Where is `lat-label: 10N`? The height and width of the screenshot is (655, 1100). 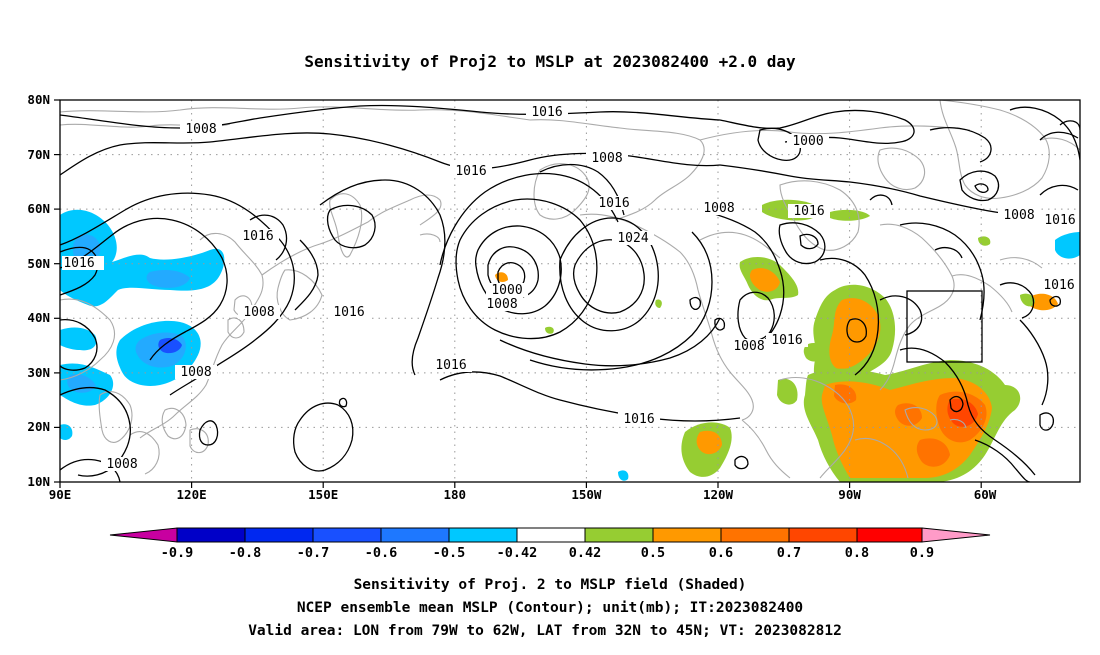 lat-label: 10N is located at coordinates (38, 481).